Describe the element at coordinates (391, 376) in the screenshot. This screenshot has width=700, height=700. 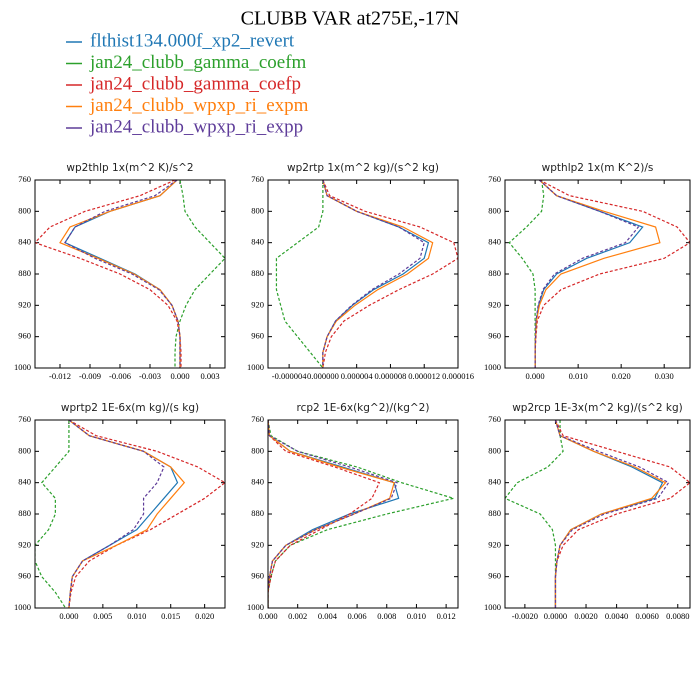
I see `x-tick-label: 0.000008` at that location.